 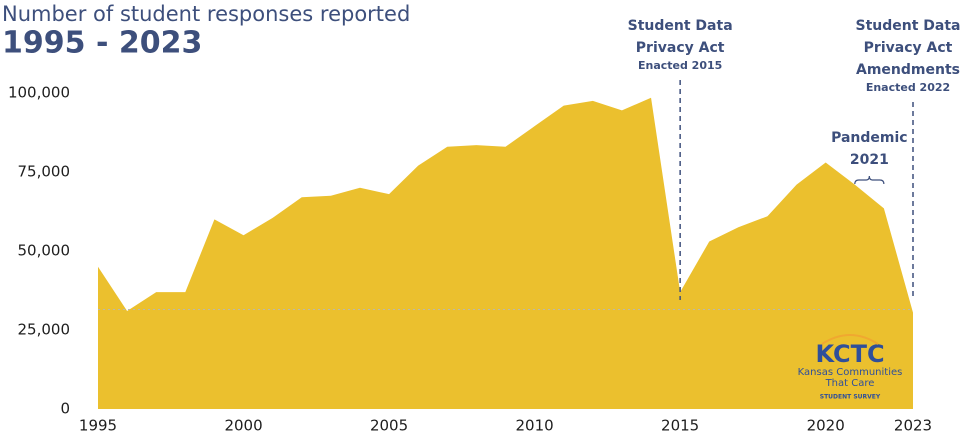 I want to click on logo-mark: KCTC, so click(x=849, y=354).